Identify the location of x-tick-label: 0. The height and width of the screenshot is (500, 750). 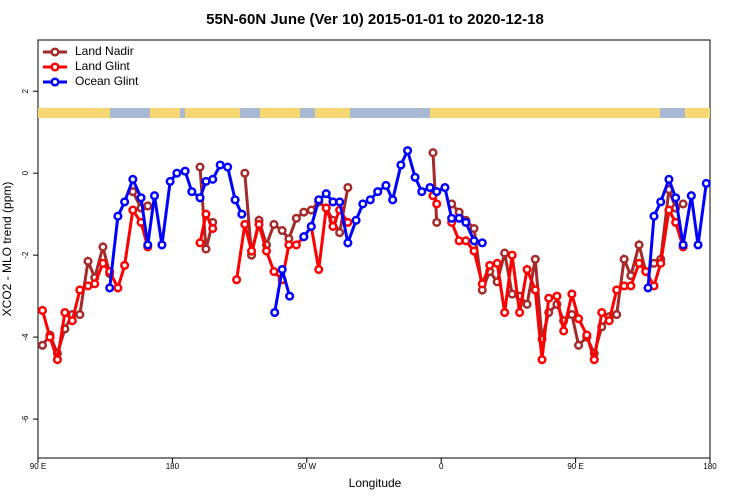
(441, 466).